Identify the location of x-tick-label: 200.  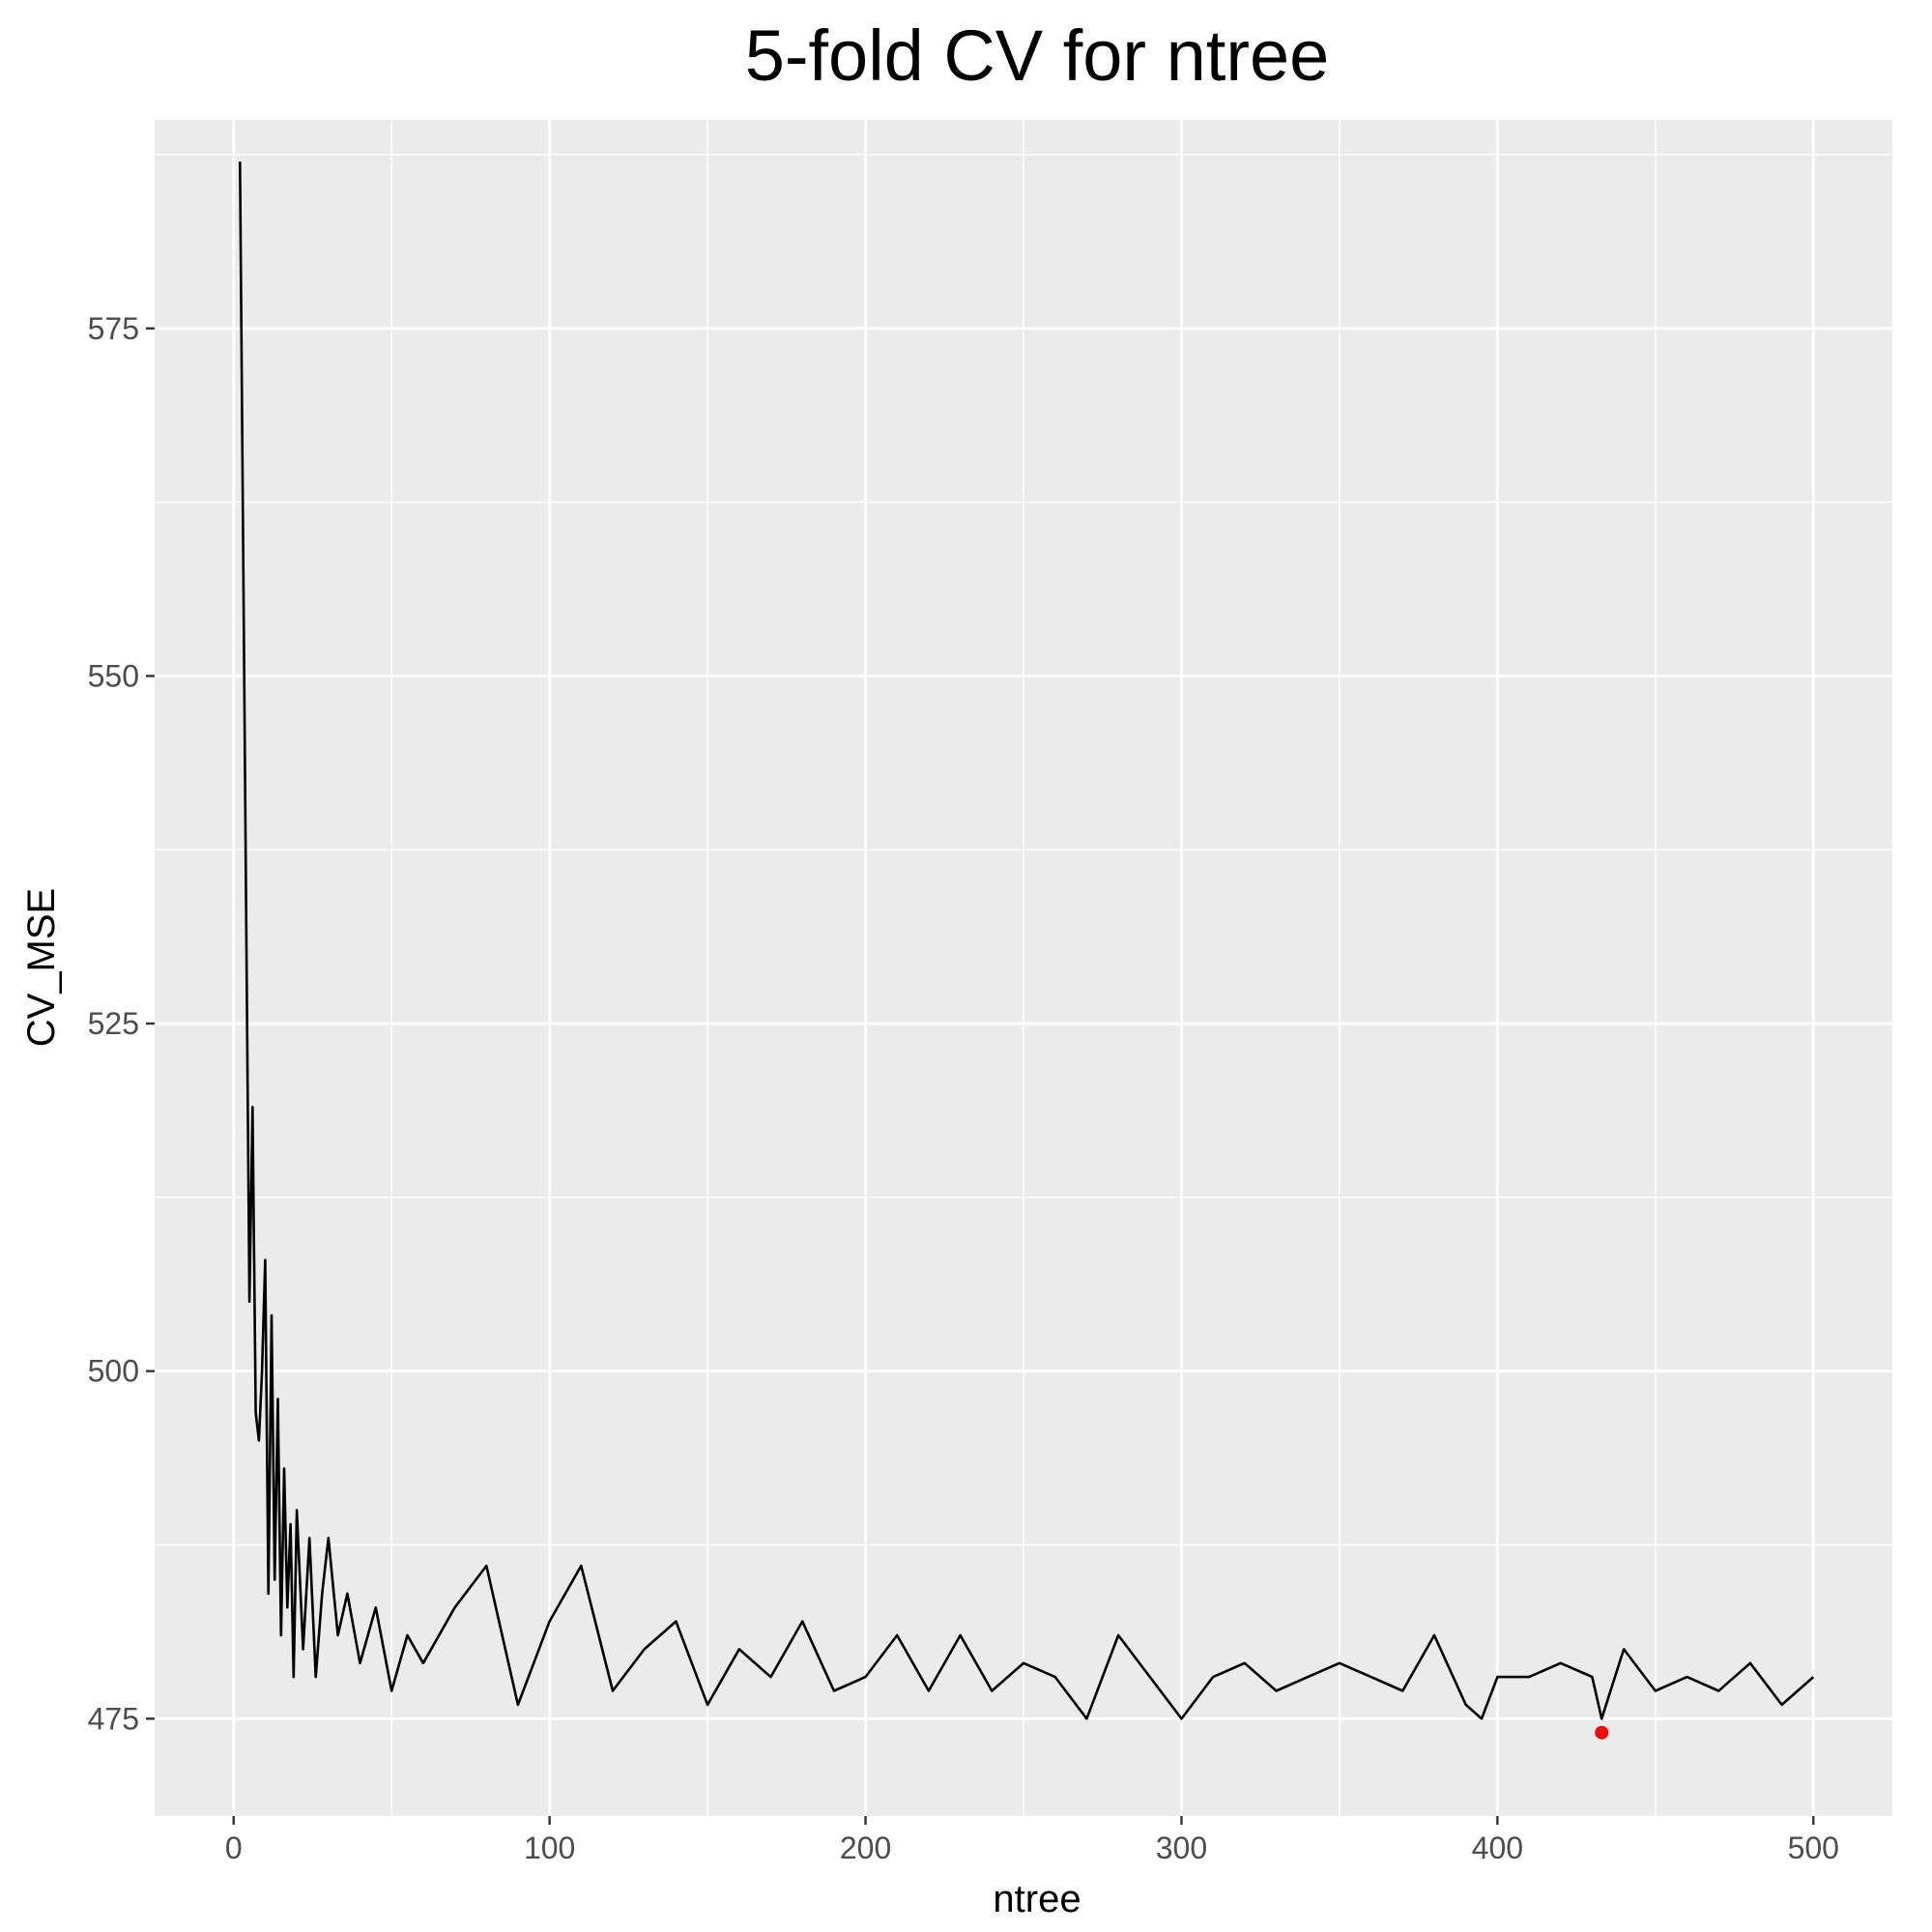
(865, 1848).